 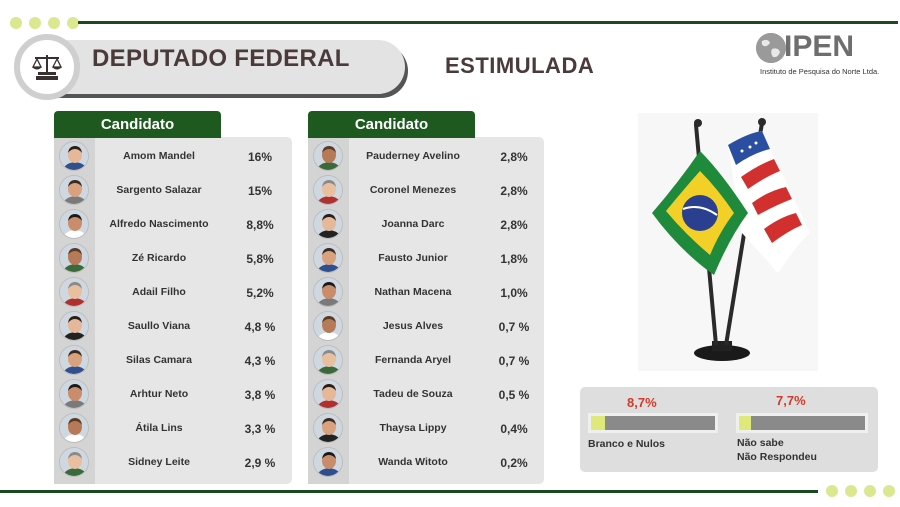 What do you see at coordinates (488, 22) in the screenshot?
I see `top-divider` at bounding box center [488, 22].